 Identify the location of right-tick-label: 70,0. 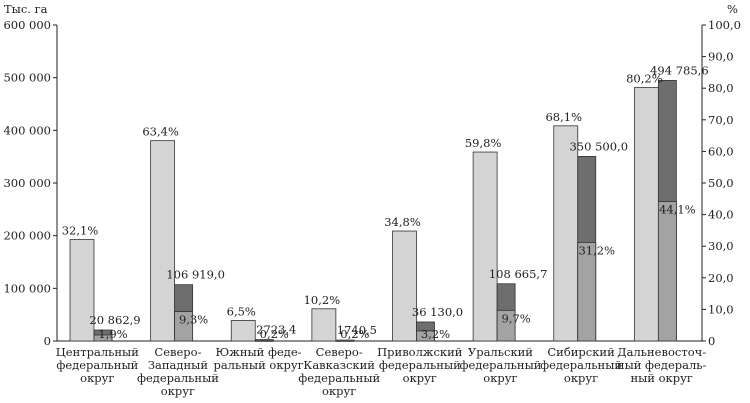
(721, 120).